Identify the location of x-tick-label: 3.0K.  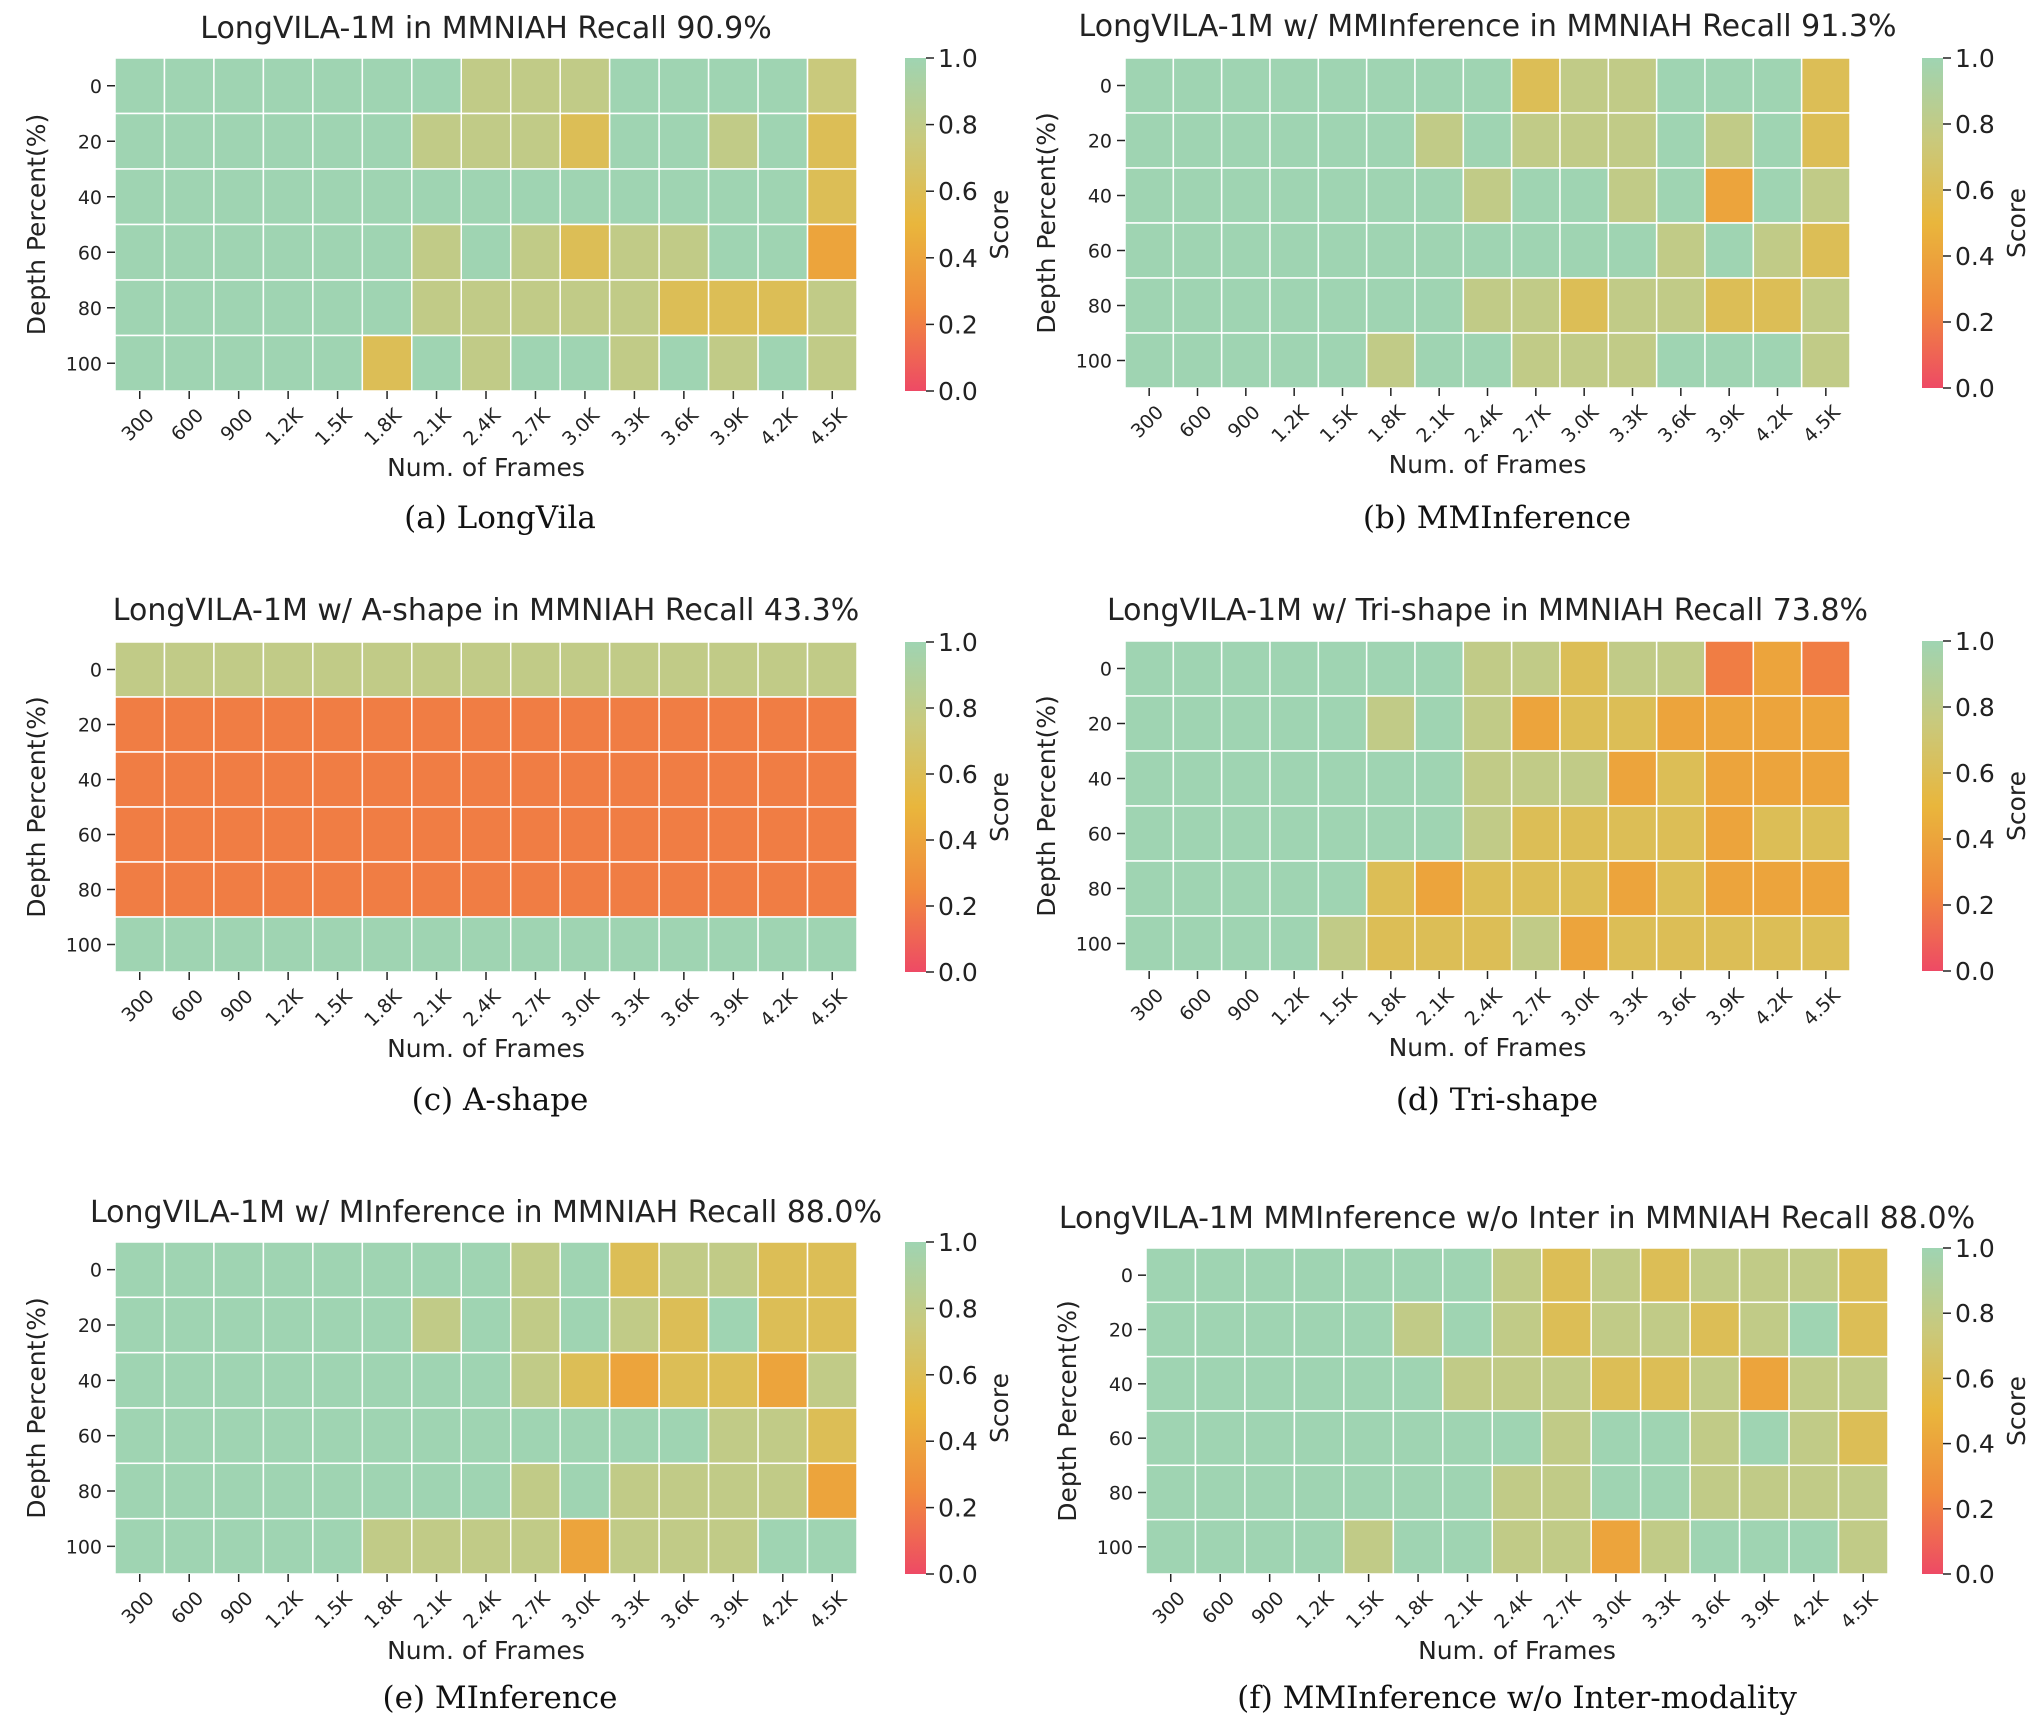
(1580, 1007).